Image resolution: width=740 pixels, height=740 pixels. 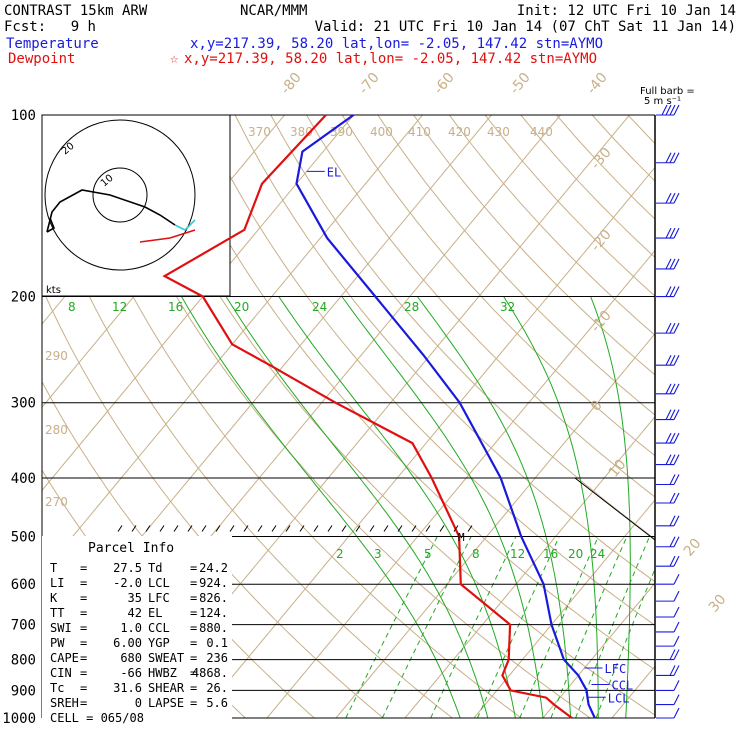 I want to click on wind-barbs, so click(x=668, y=411).